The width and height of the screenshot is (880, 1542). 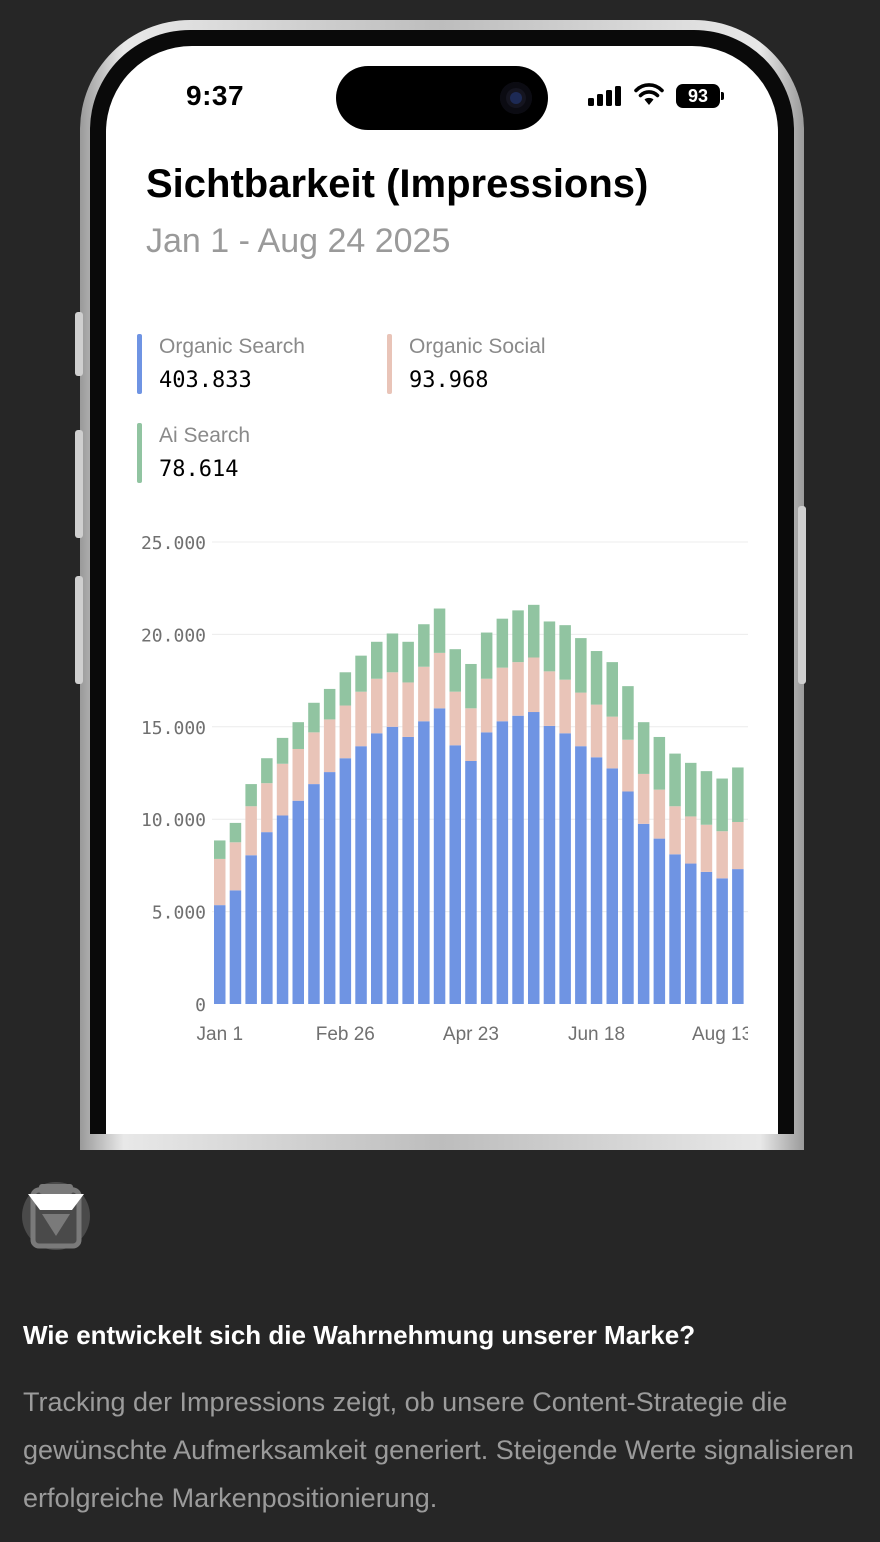 I want to click on camera-icon, so click(x=516, y=98).